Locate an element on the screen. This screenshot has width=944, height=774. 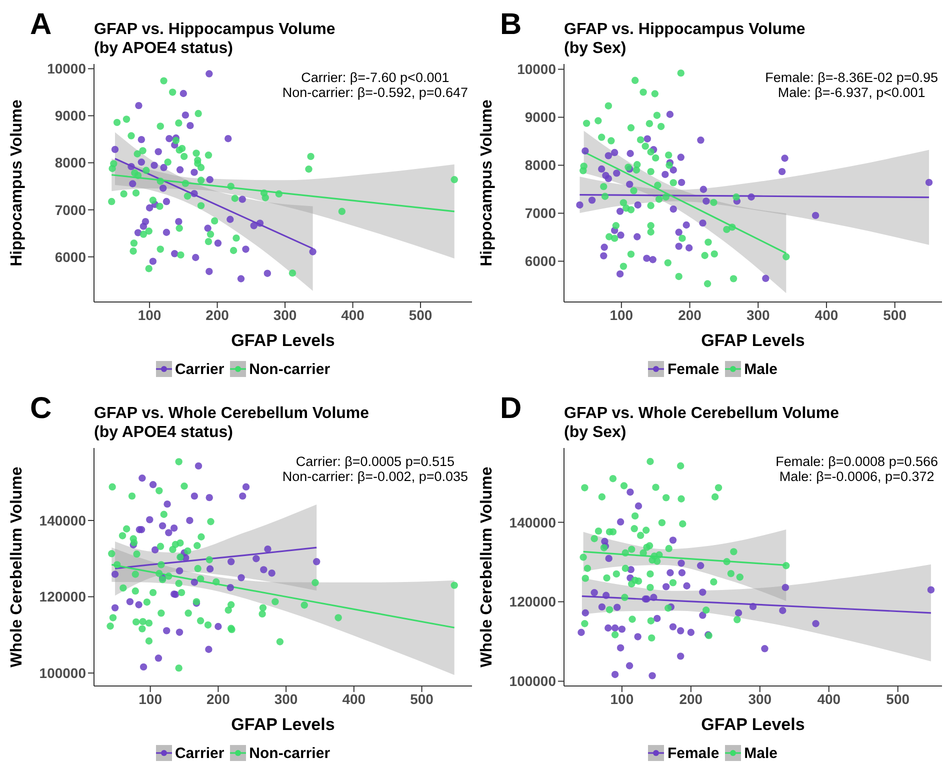
annotation: Female: β=-8.36E-02 p=0.95 is located at coordinates (851, 77).